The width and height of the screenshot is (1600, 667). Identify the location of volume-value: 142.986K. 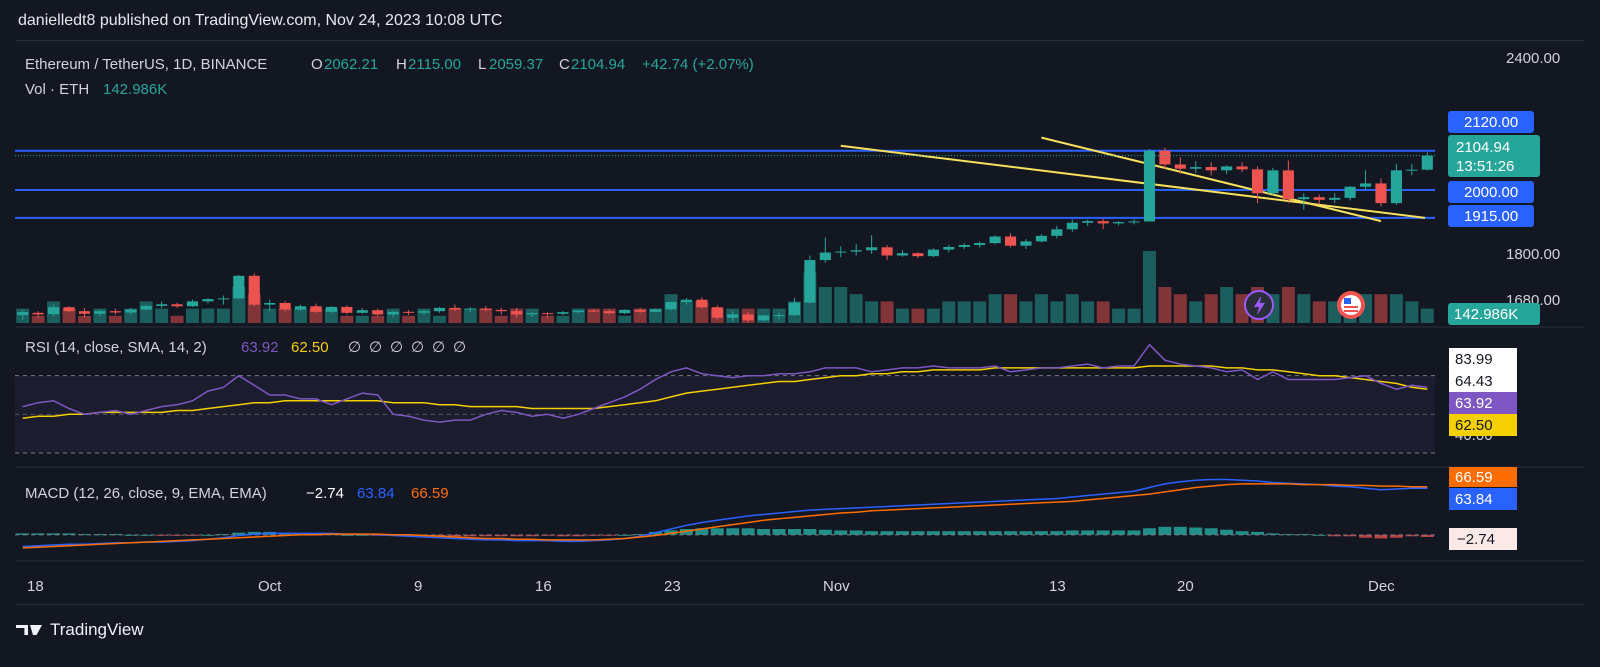
(135, 89).